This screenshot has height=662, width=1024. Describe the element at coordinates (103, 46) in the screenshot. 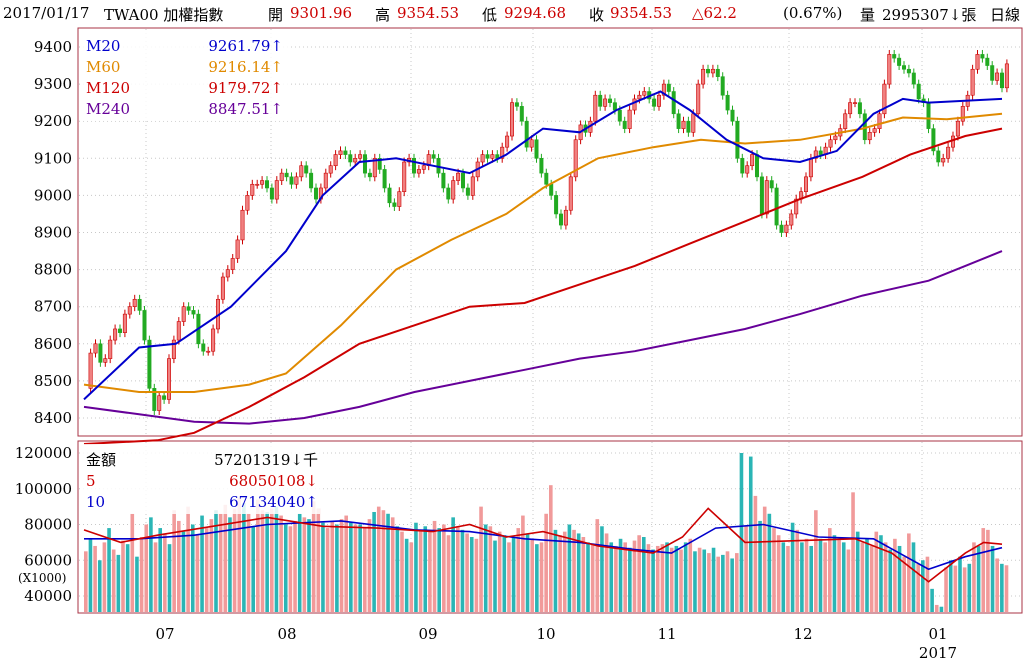

I see `legend-label: M20` at that location.